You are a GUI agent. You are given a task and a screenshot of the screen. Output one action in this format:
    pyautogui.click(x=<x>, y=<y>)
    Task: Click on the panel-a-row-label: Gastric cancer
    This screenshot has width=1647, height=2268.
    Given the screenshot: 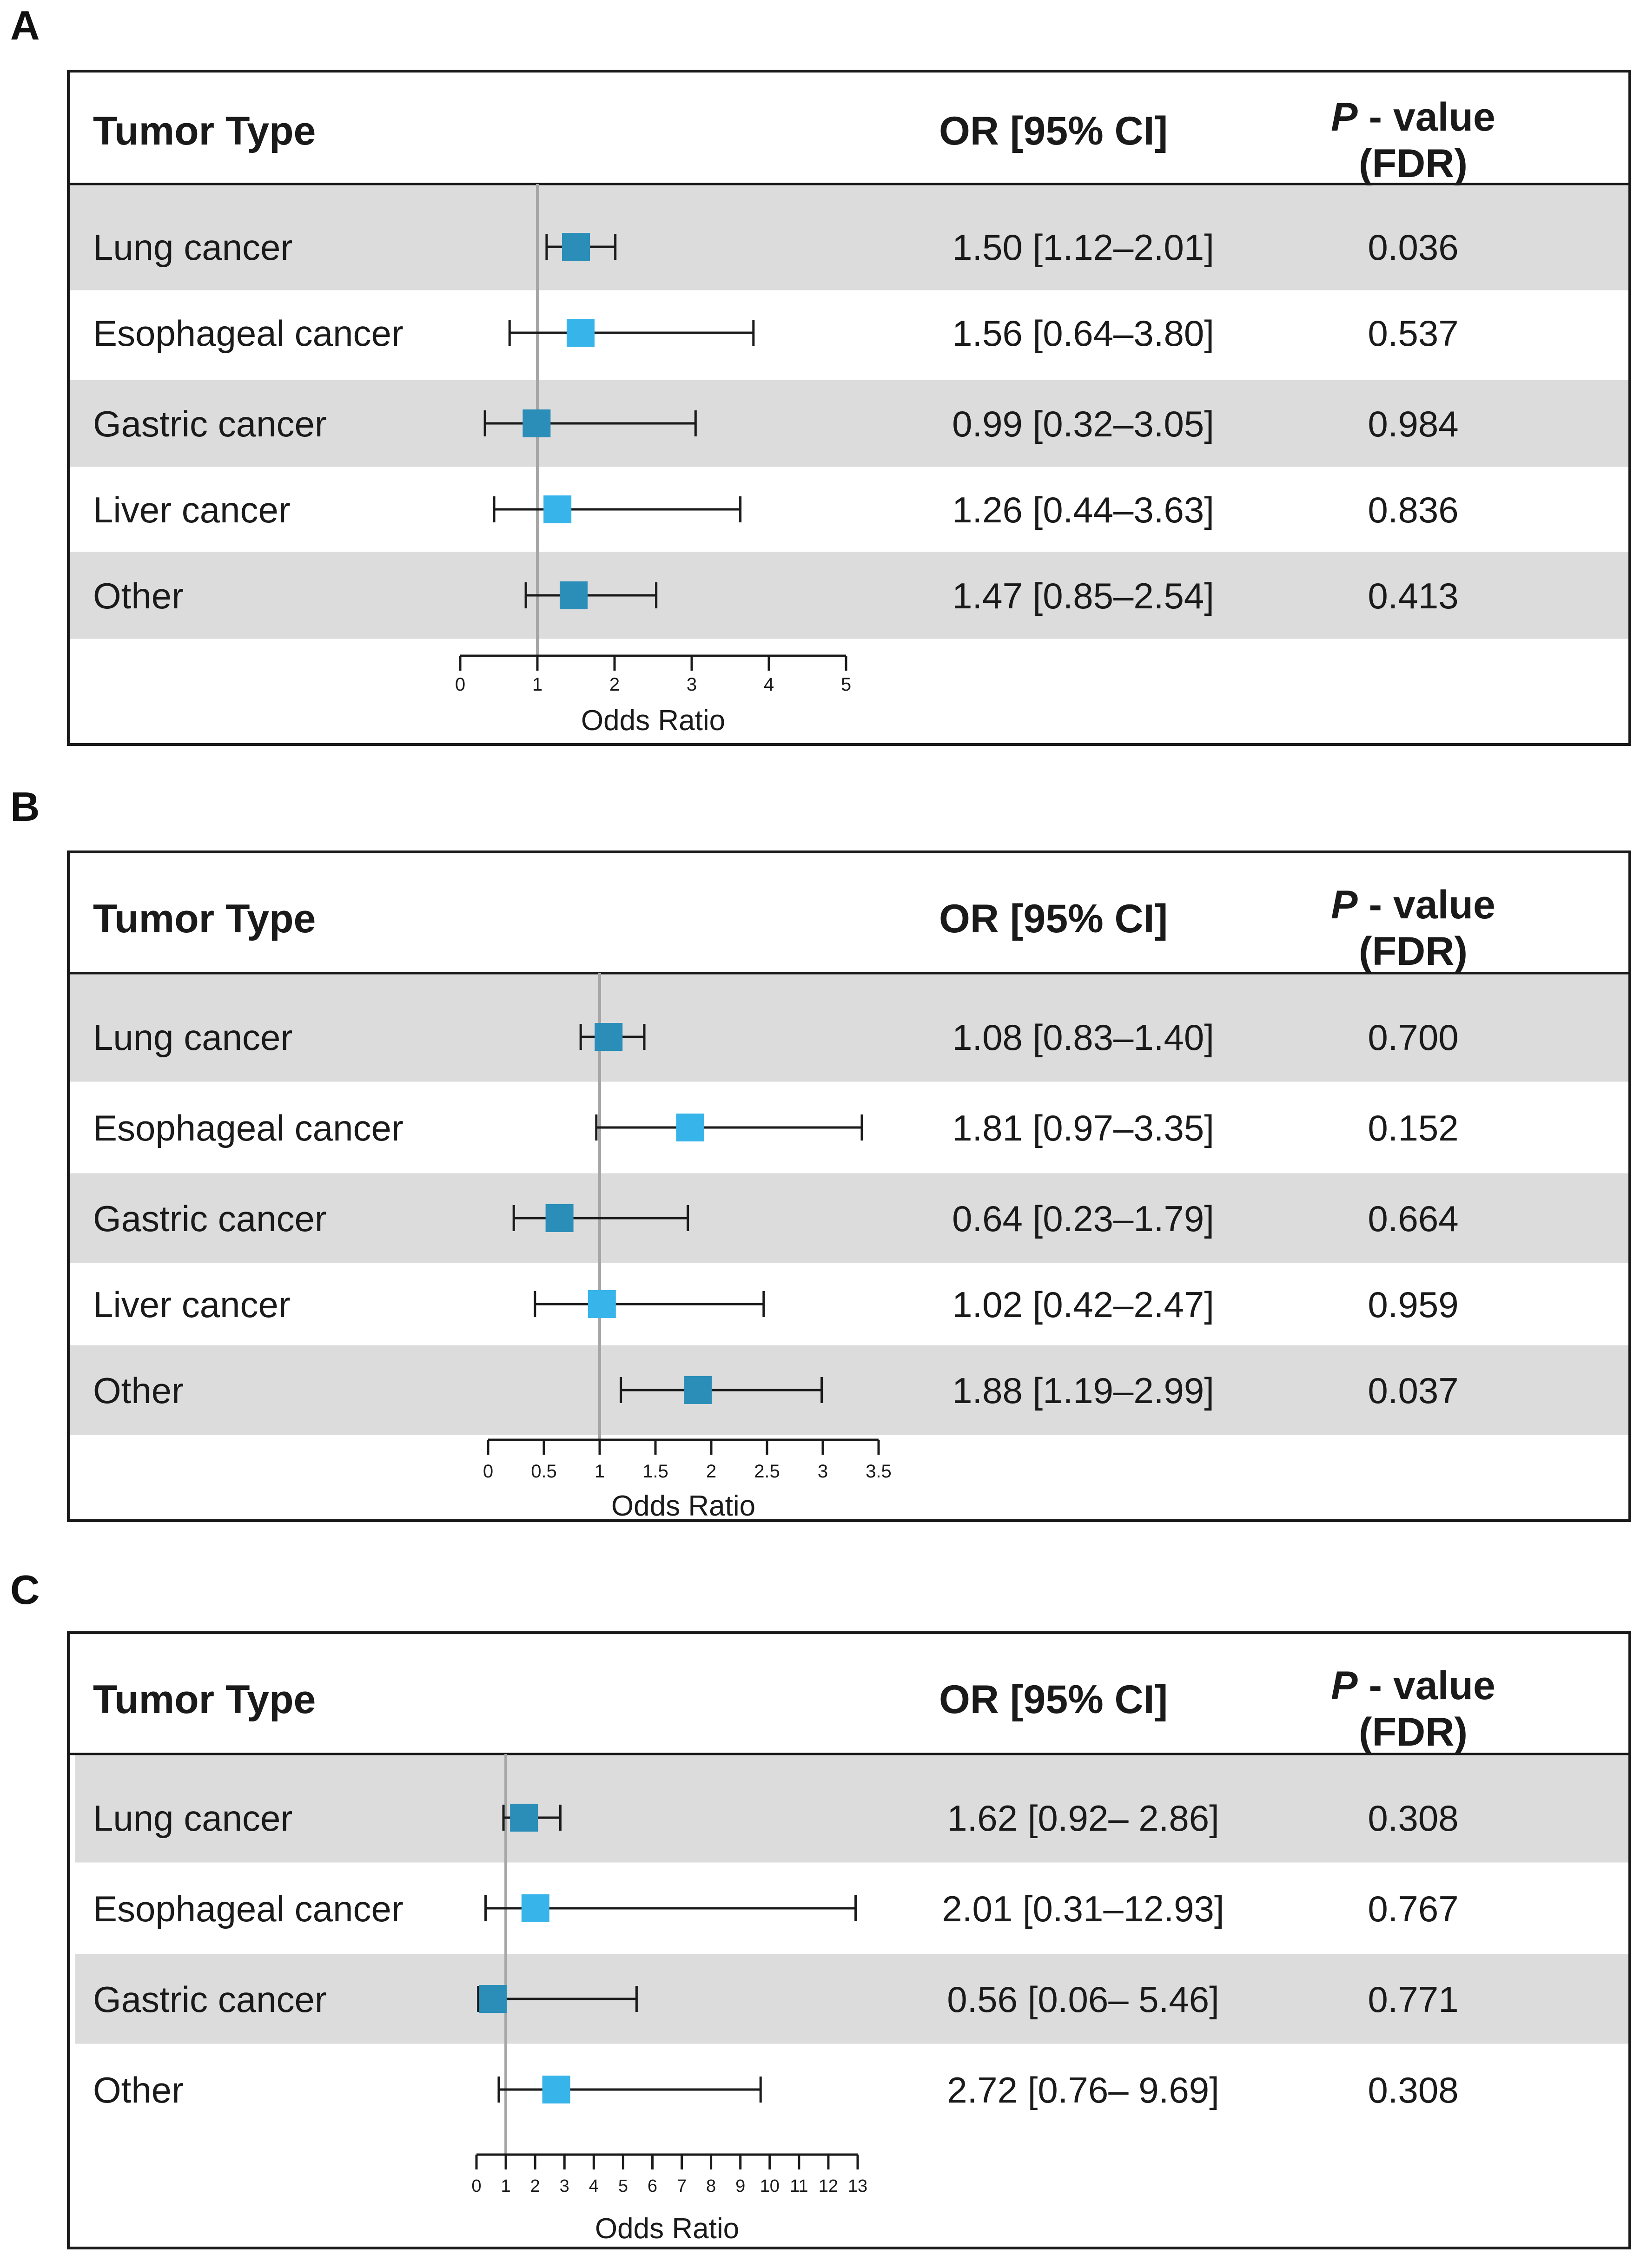 What is the action you would take?
    pyautogui.click(x=210, y=424)
    